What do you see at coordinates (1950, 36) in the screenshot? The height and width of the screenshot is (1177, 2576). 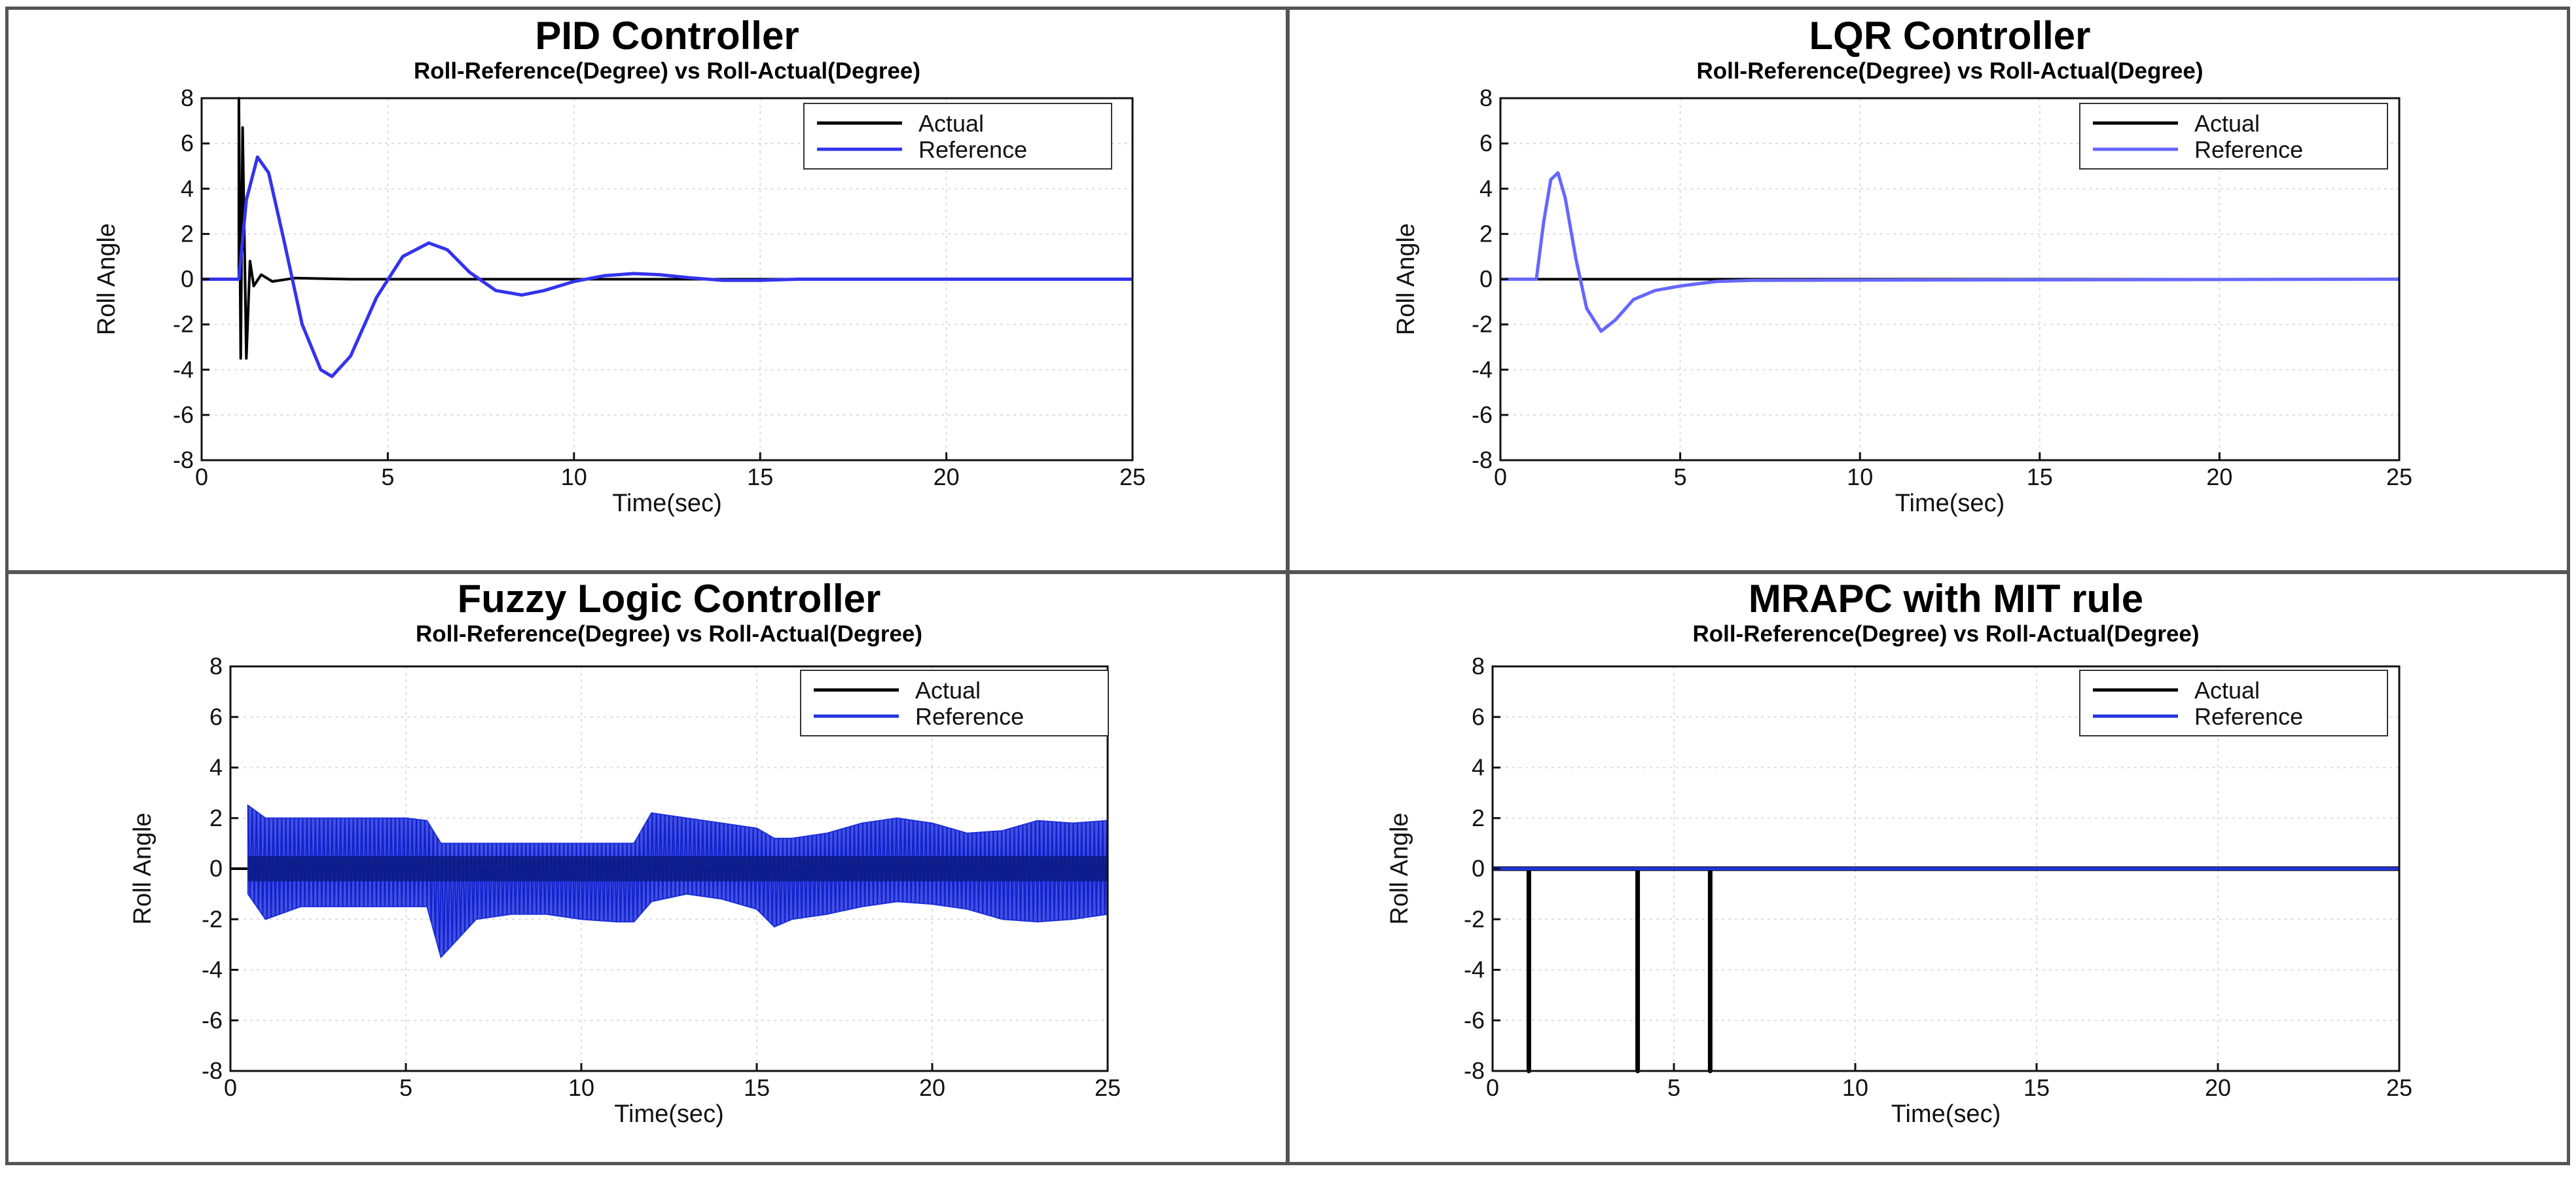 I see `chart-title: LQR Controller` at bounding box center [1950, 36].